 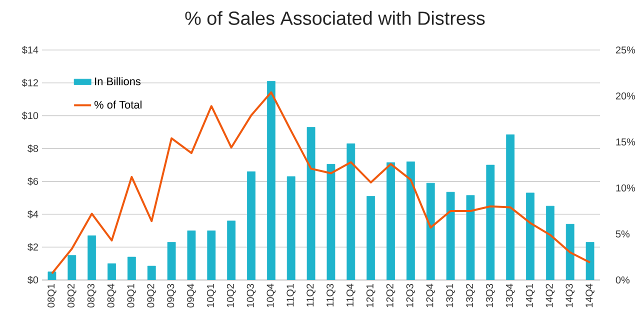 I want to click on x-tick-label: 09Q2, so click(x=151, y=296).